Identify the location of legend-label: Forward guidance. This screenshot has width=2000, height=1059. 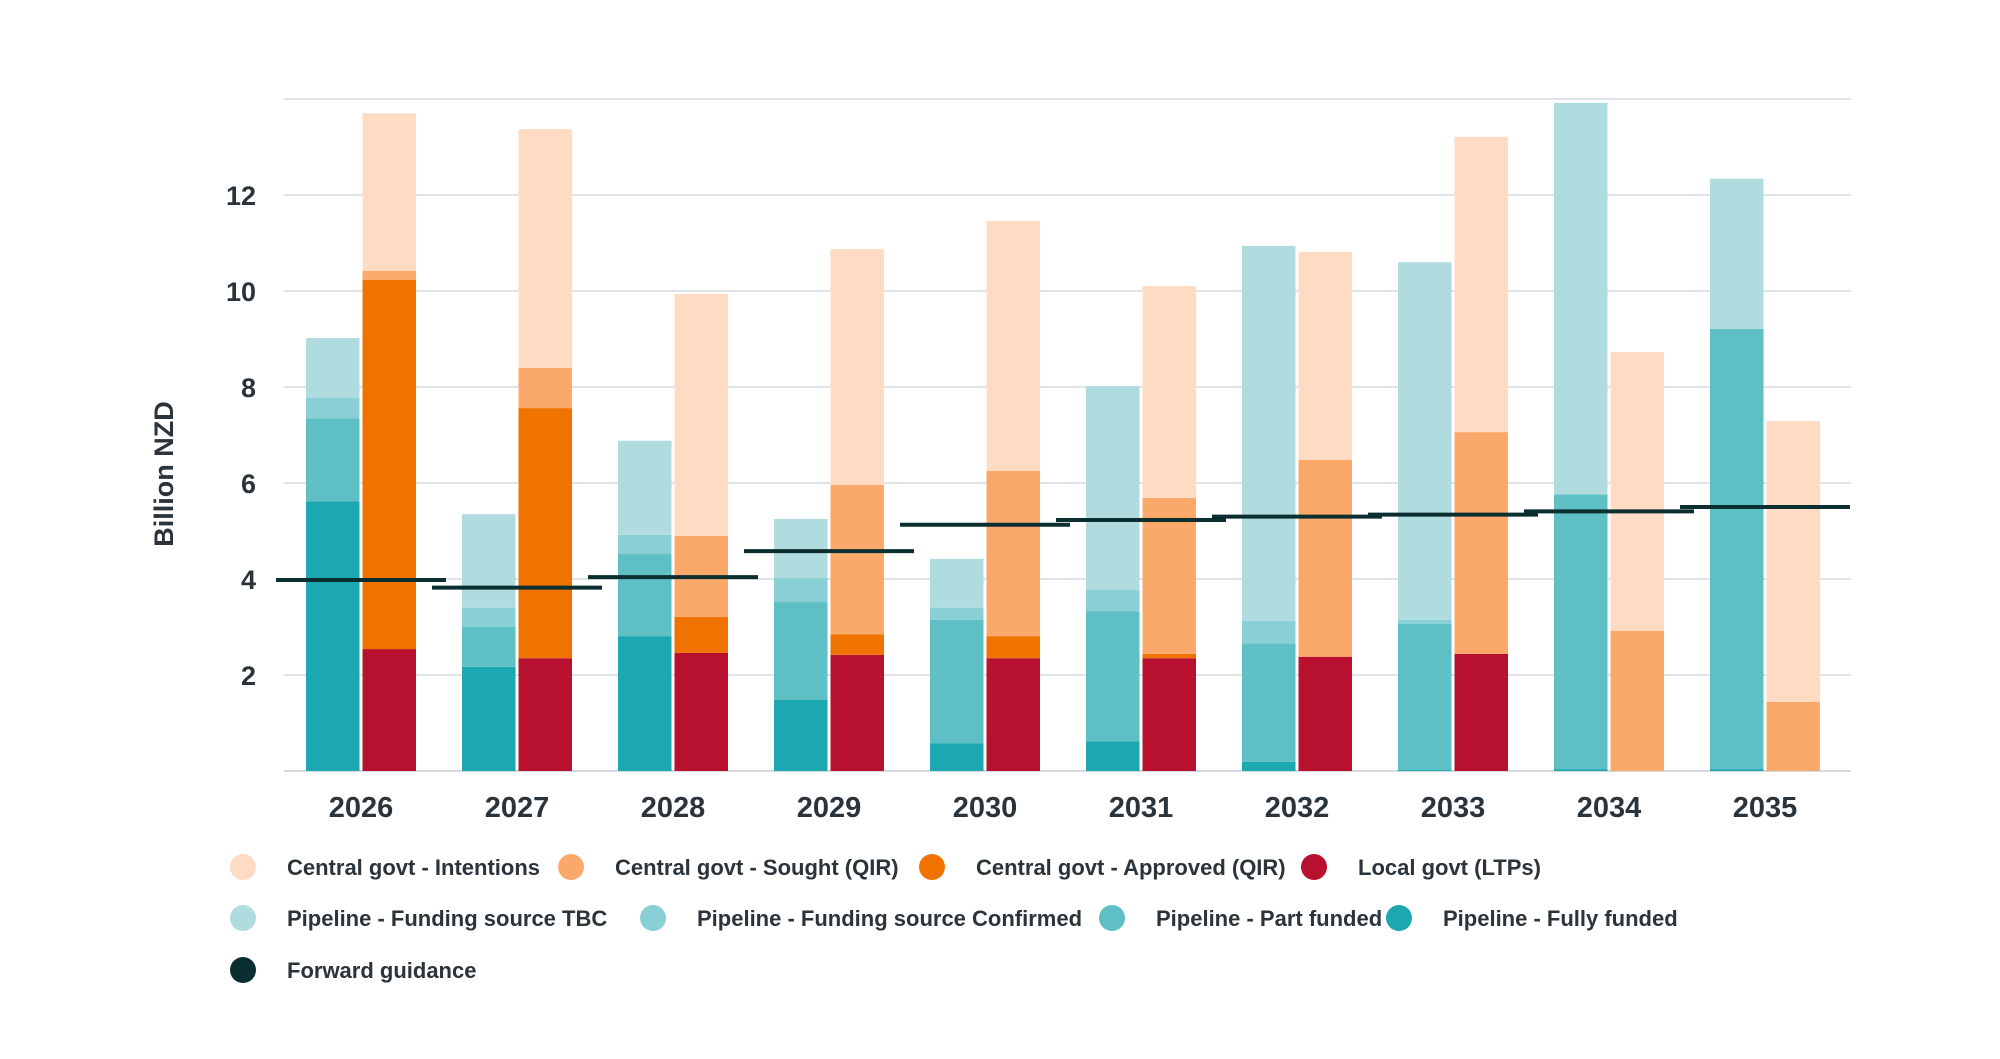
(381, 970).